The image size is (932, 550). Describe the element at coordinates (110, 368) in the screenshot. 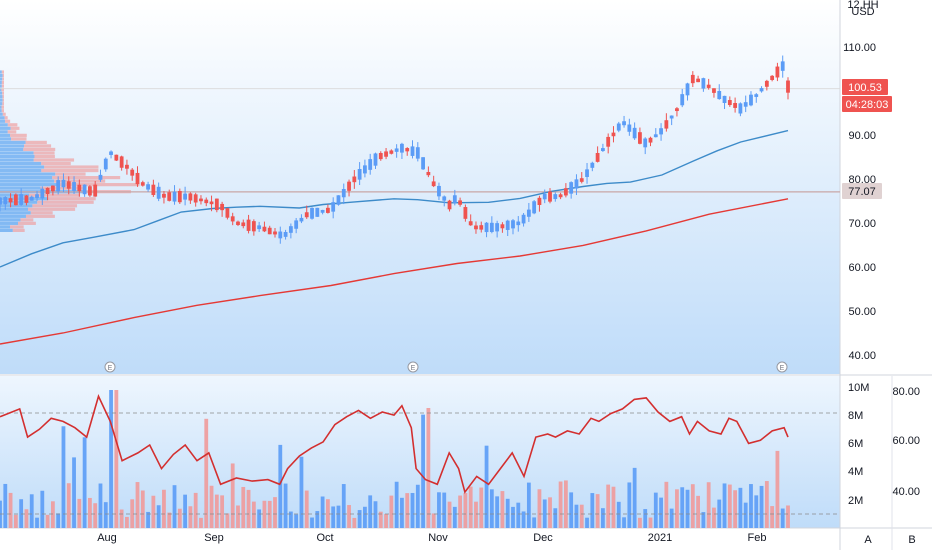

I see `earnings-marker-label: E` at that location.